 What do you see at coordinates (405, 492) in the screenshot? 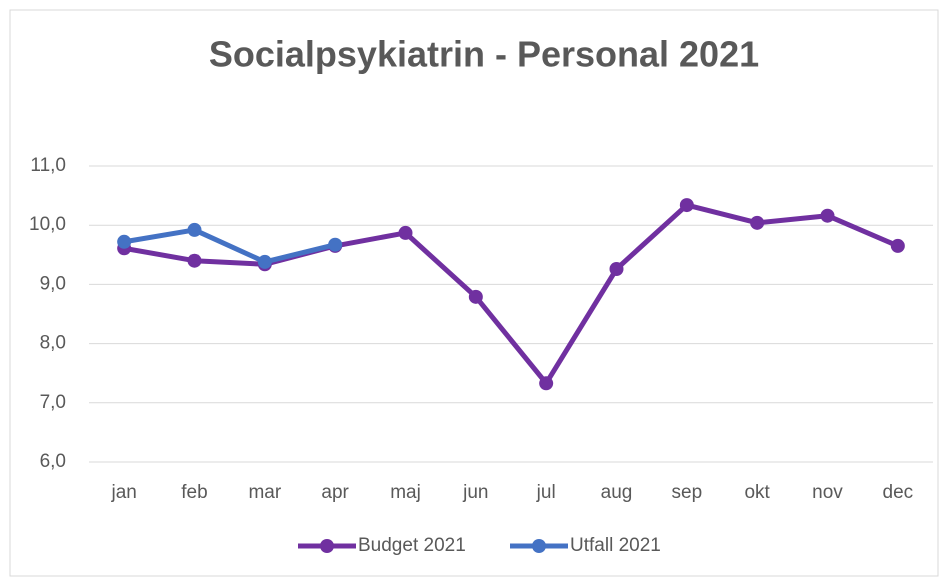
I see `x-tick-label: maj` at bounding box center [405, 492].